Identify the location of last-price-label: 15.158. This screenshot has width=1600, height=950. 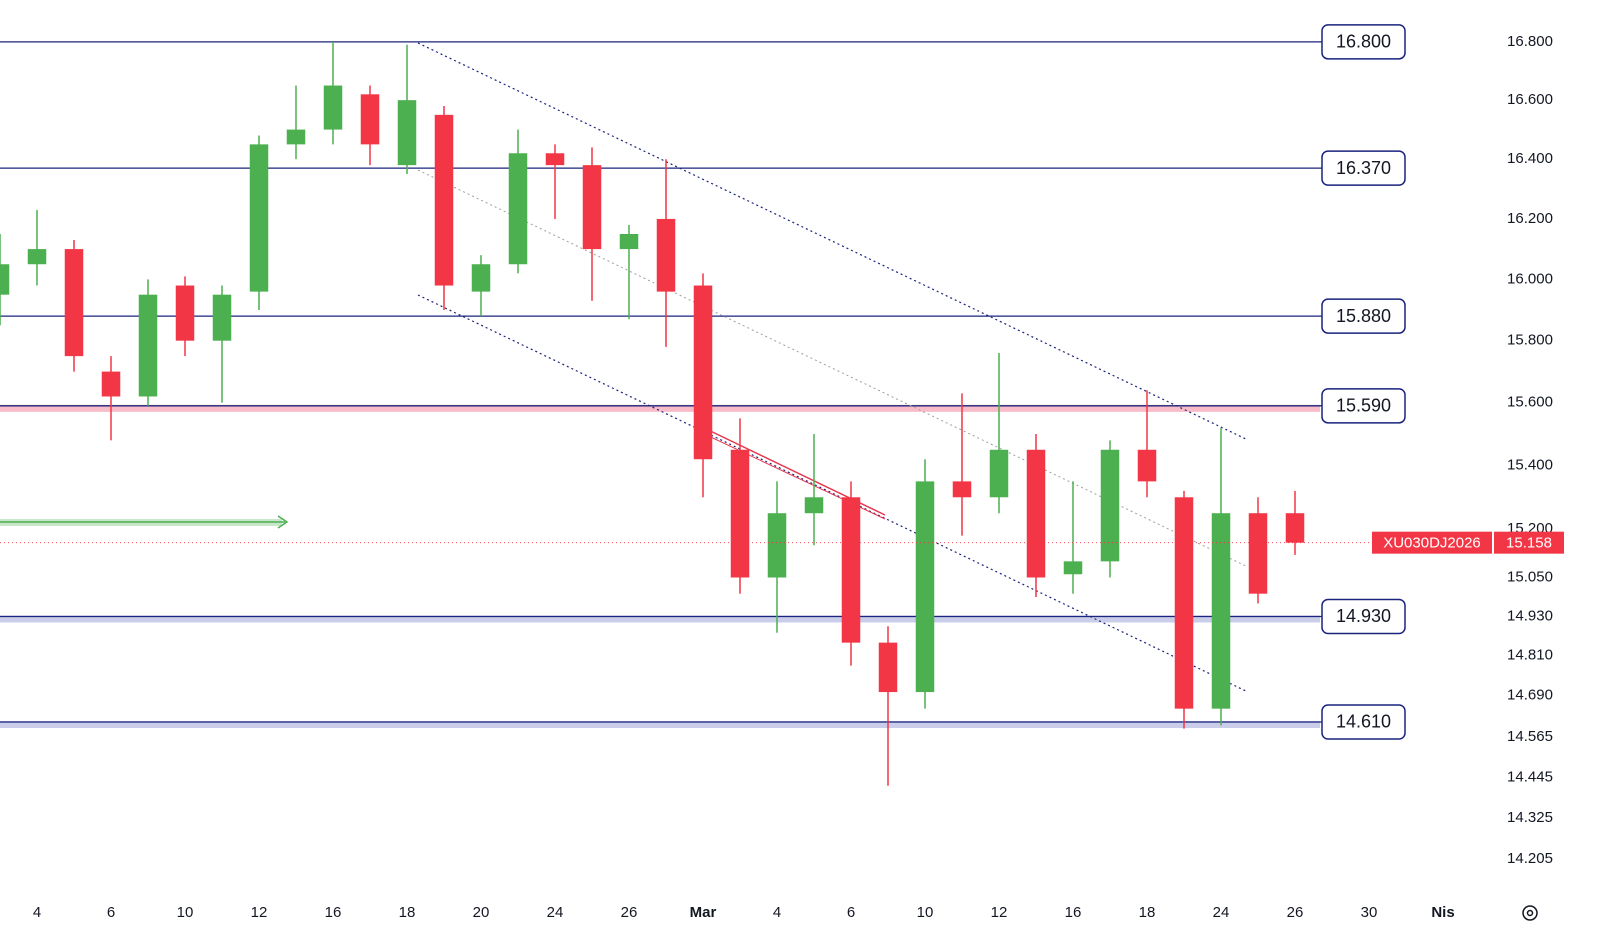
(1529, 543).